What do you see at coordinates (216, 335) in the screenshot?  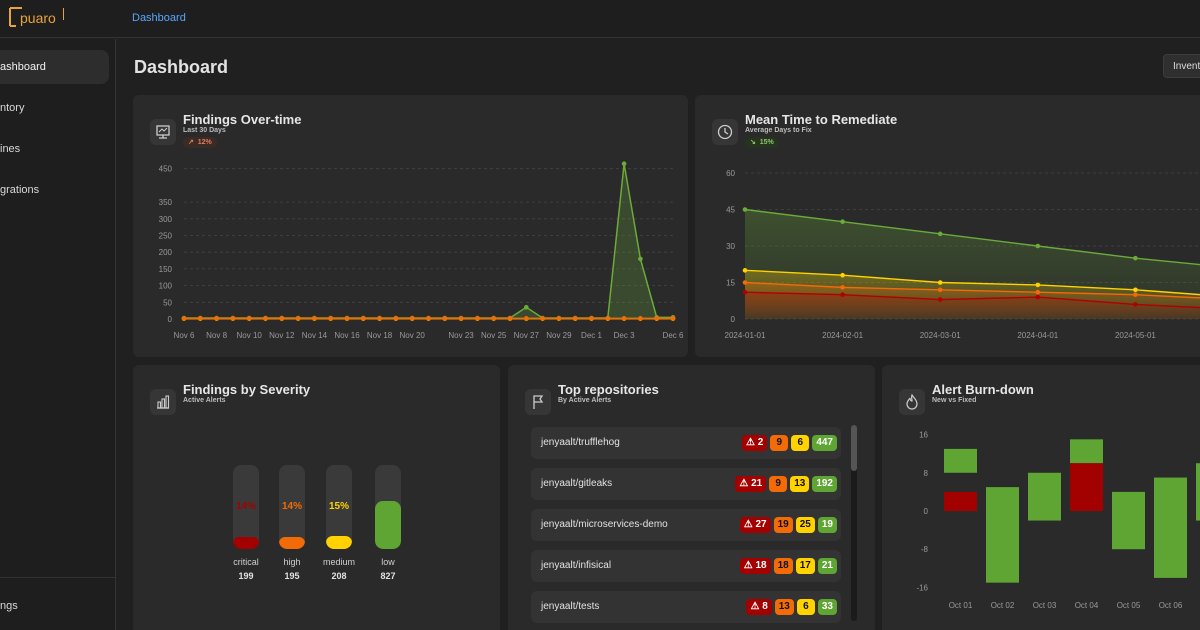 I see `x-tick-label: Nov 8` at bounding box center [216, 335].